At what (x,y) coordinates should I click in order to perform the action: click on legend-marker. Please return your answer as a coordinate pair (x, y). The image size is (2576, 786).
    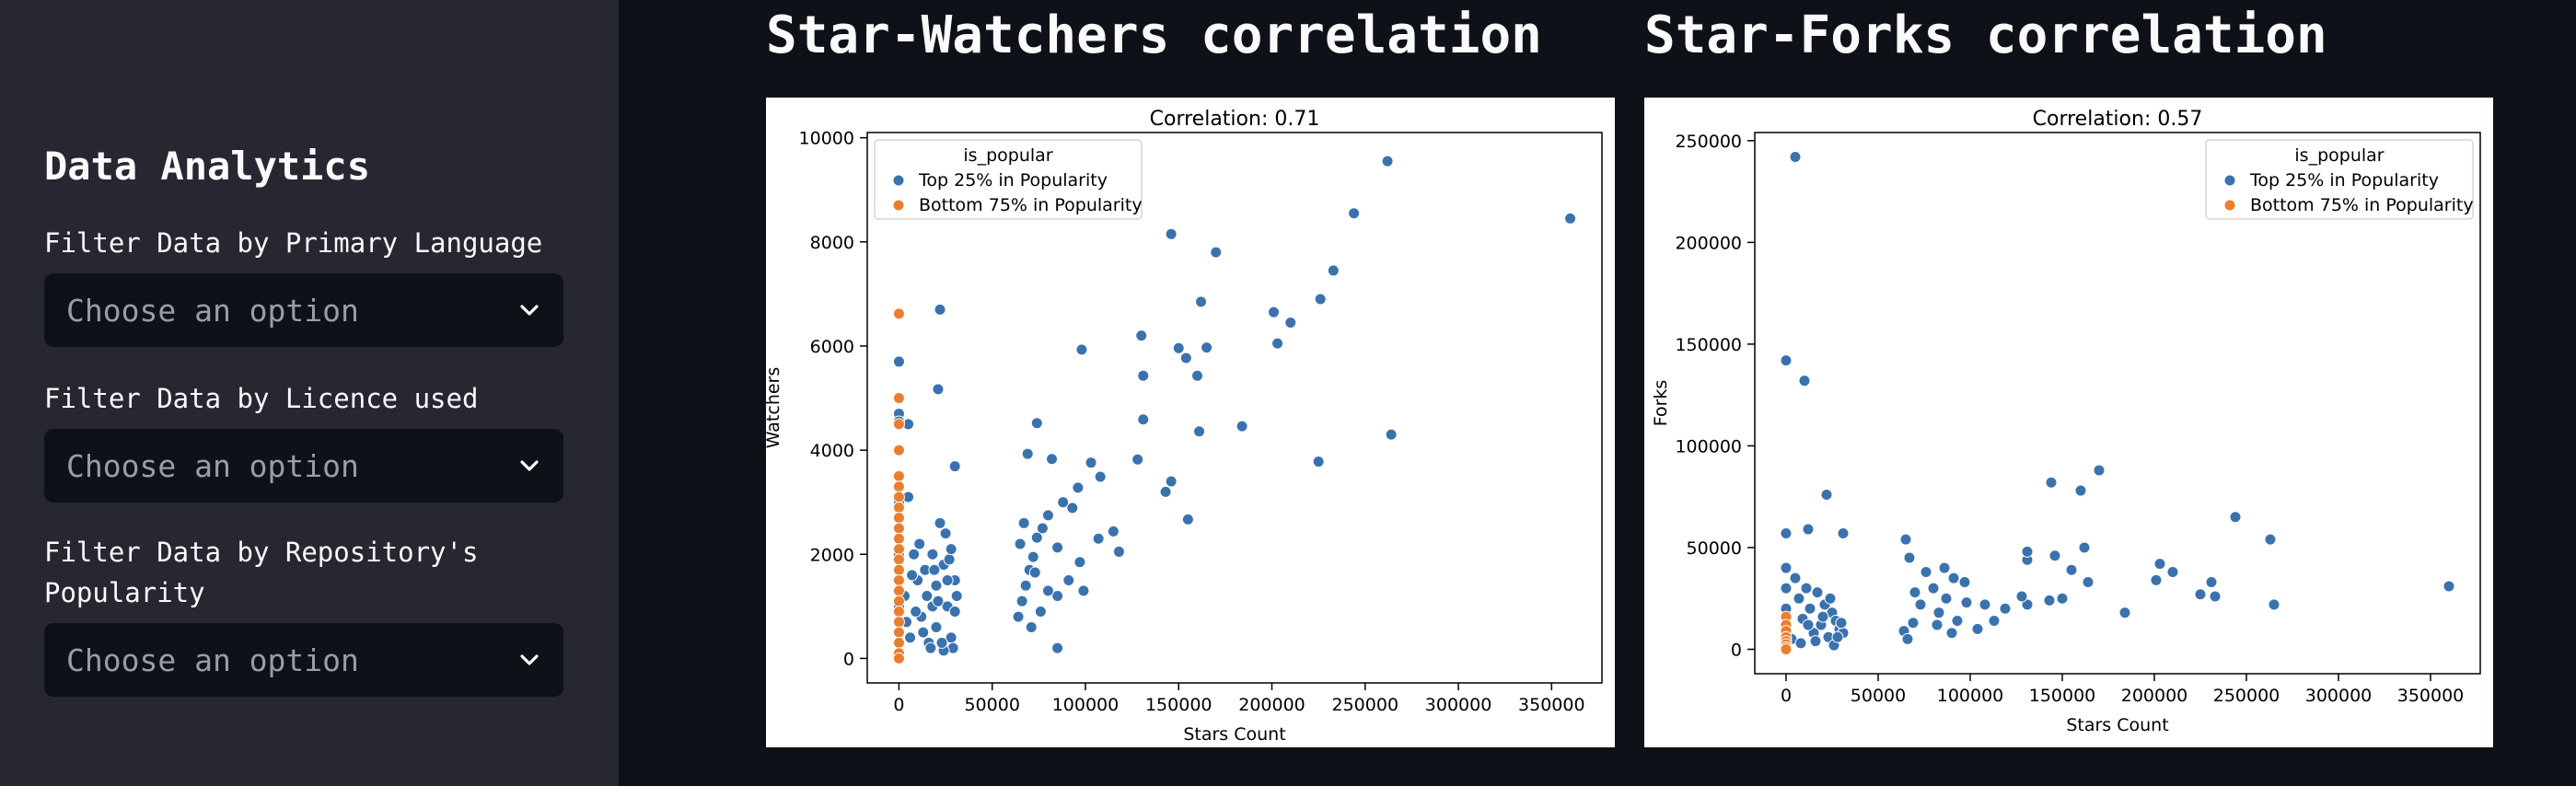
    Looking at the image, I should click on (898, 180).